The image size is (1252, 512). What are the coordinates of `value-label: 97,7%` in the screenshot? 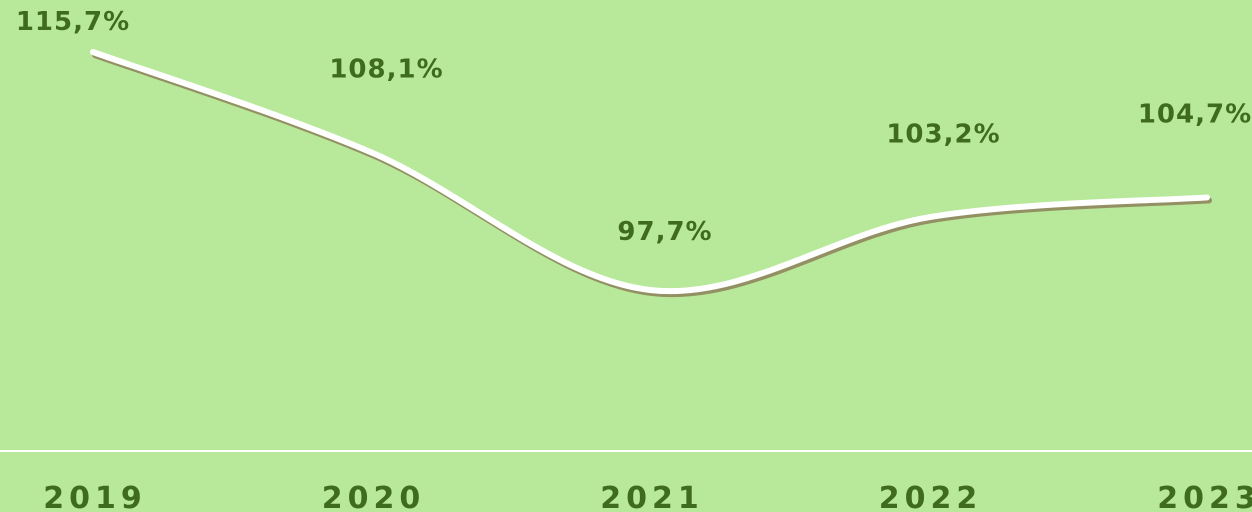 It's located at (664, 232).